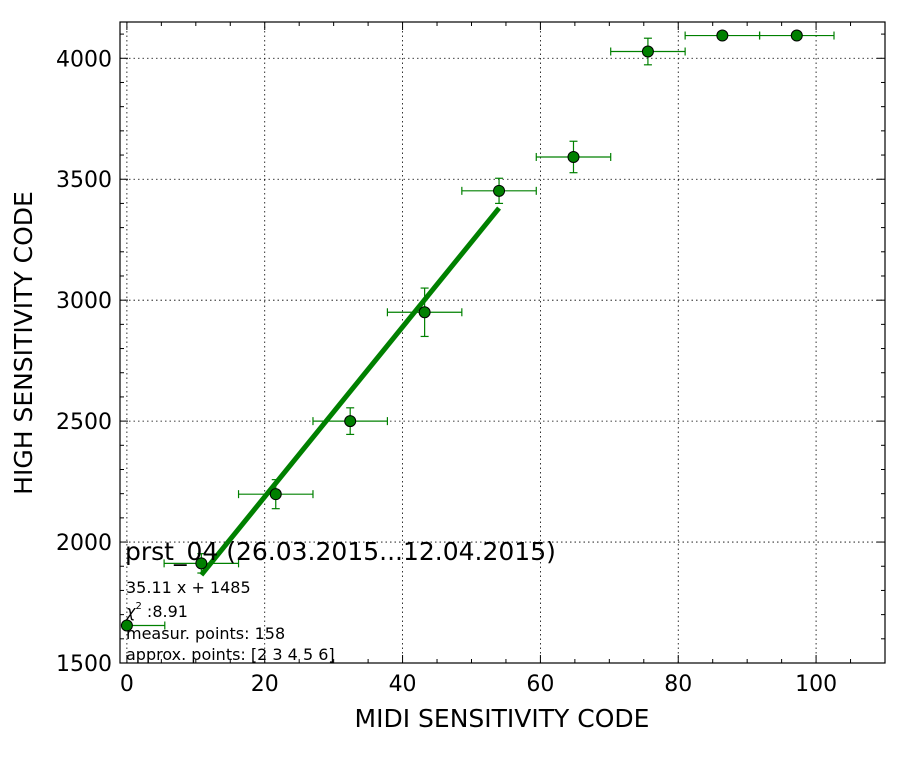 The height and width of the screenshot is (762, 912). I want to click on annotation-title: prst_04 (26.03.2015...12.04.2015), so click(340, 551).